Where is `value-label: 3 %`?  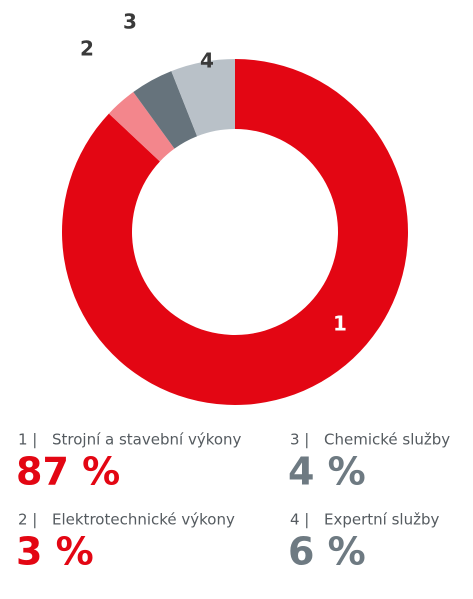
value-label: 3 % is located at coordinates (55, 552).